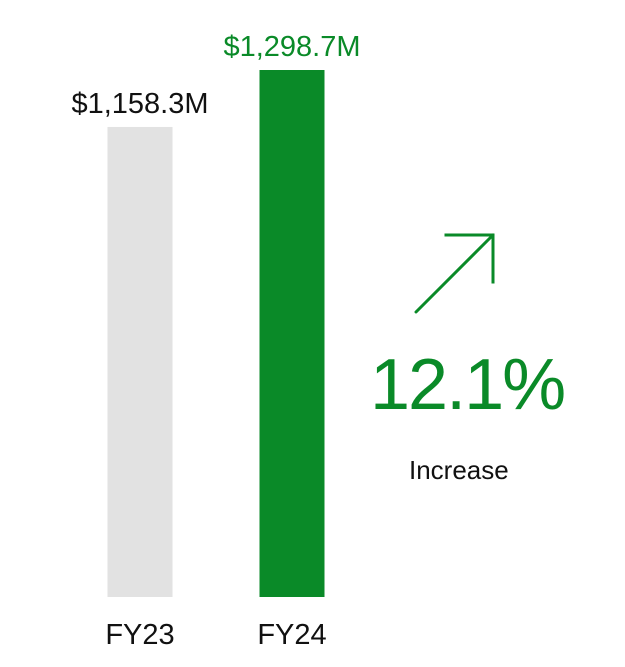 The image size is (625, 667). Describe the element at coordinates (459, 470) in the screenshot. I see `percent-change-caption: Increase` at that location.